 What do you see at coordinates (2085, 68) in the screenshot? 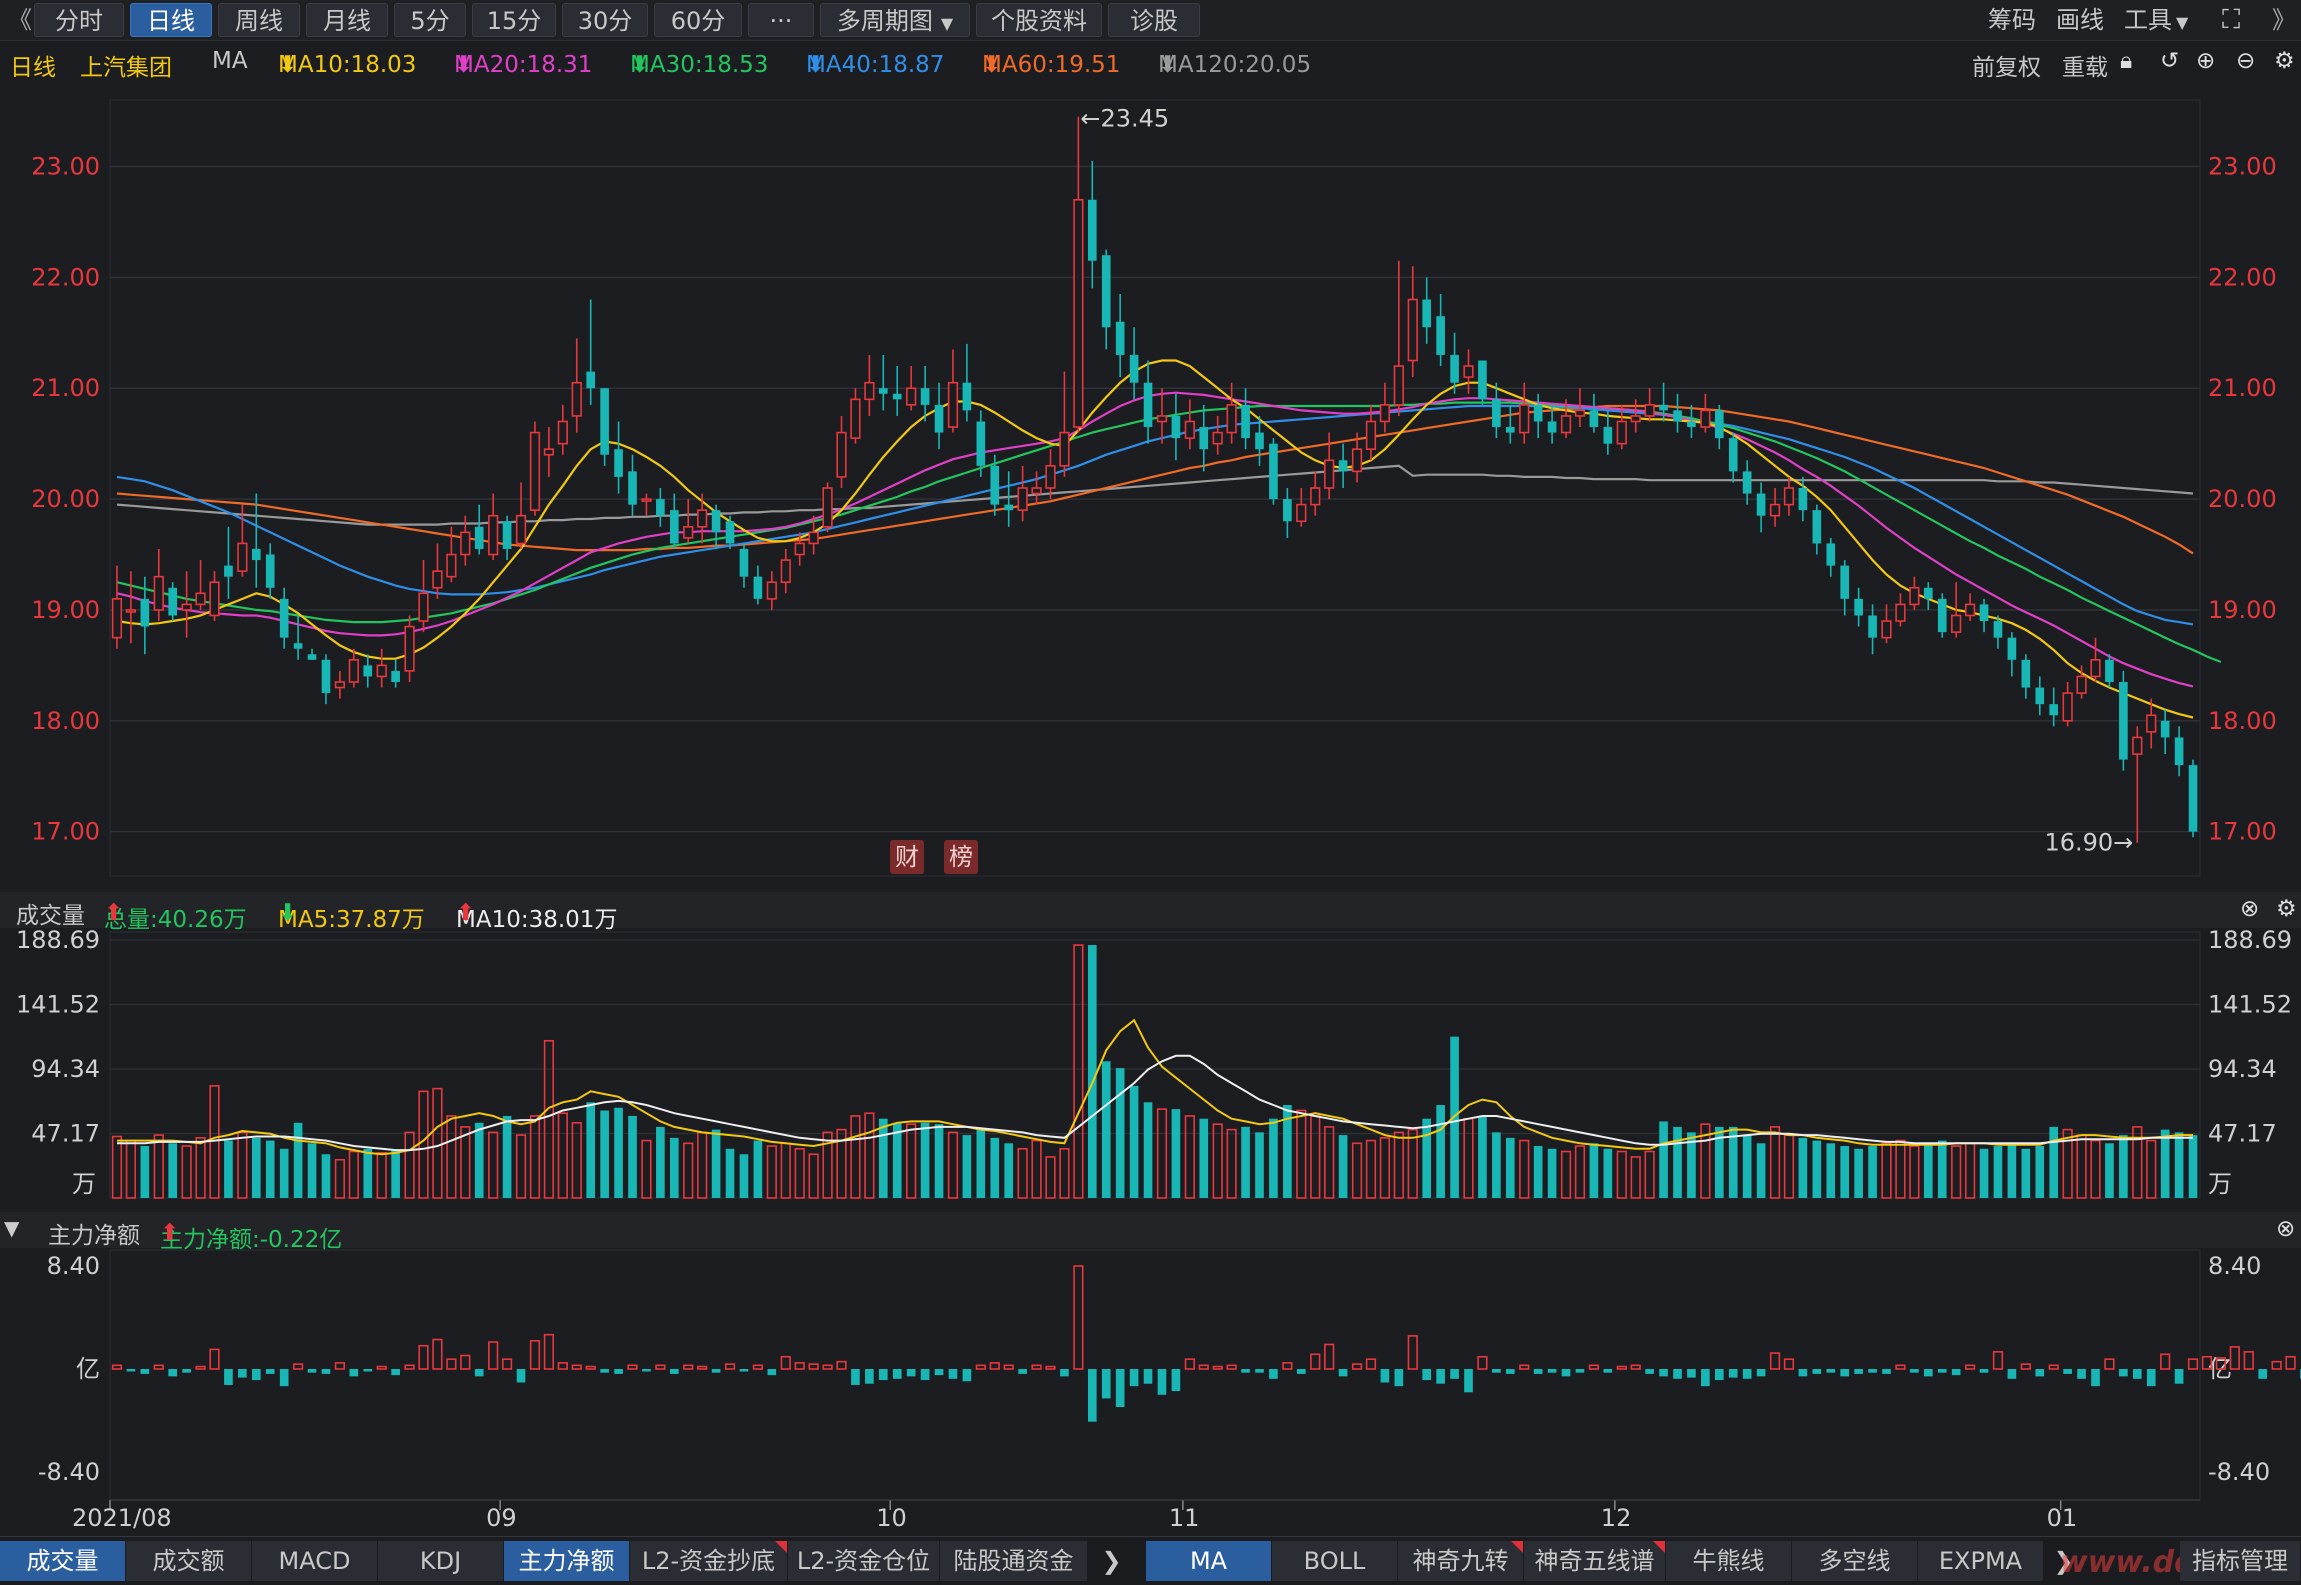
I see `reload-button: 重载` at bounding box center [2085, 68].